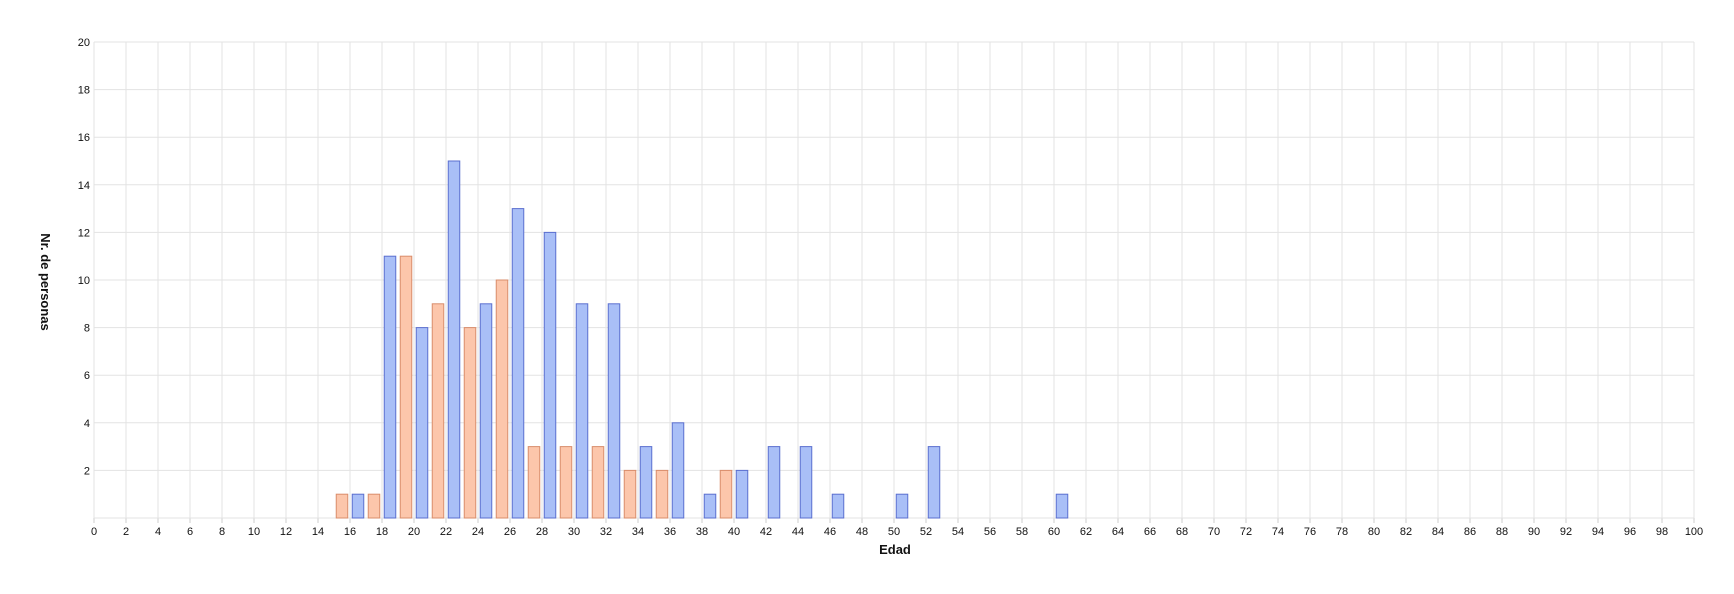 The width and height of the screenshot is (1734, 594). What do you see at coordinates (926, 532) in the screenshot?
I see `x-tick-label: 52` at bounding box center [926, 532].